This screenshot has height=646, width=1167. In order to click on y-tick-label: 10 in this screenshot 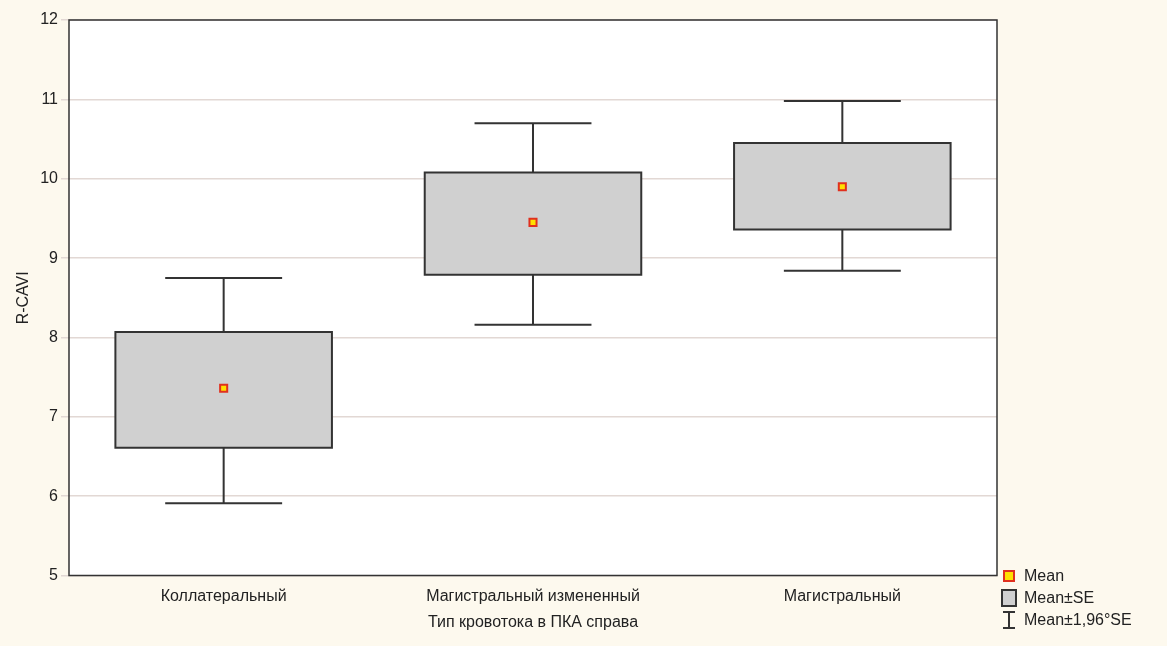, I will do `click(49, 178)`.